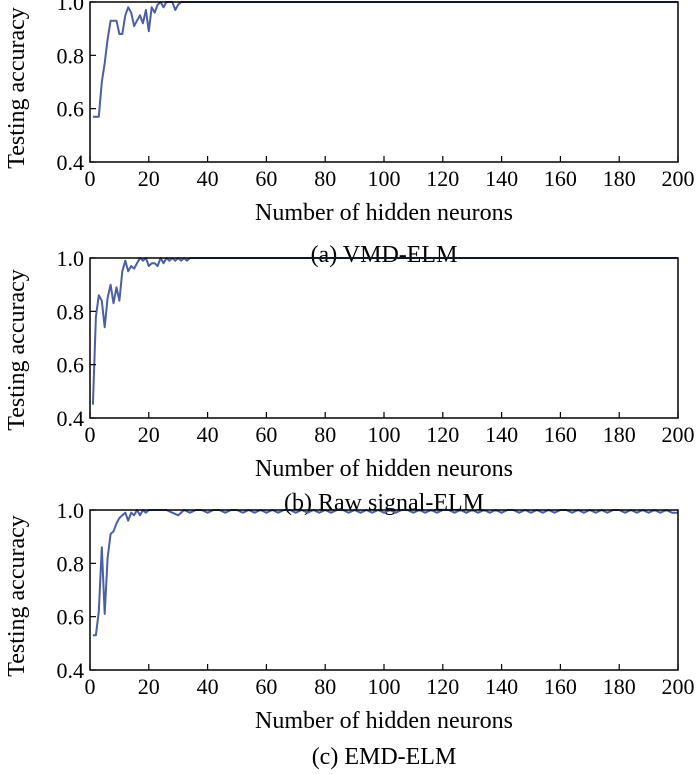 This screenshot has height=774, width=700. I want to click on panel-a-y-tick-label: 0.8, so click(71, 55).